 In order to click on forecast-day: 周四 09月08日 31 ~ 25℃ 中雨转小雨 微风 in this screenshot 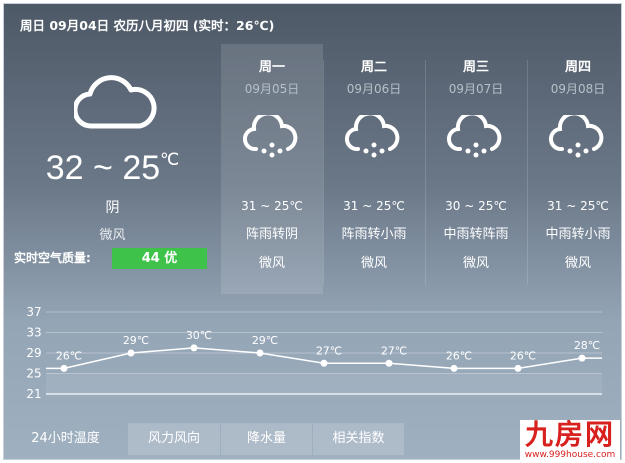, I will do `click(576, 169)`.